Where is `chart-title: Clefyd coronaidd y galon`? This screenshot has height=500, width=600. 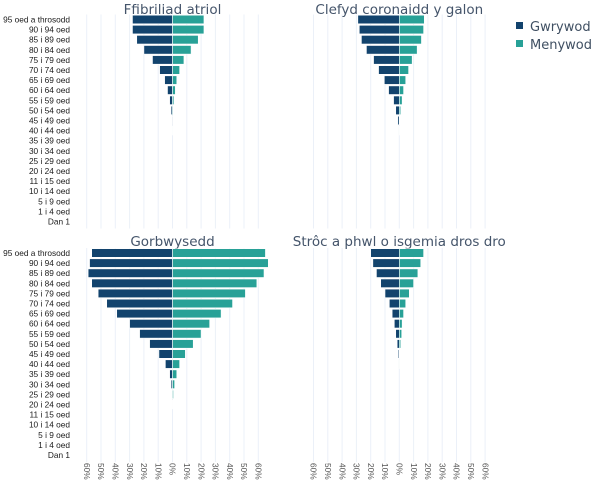 chart-title: Clefyd coronaidd y galon is located at coordinates (399, 10).